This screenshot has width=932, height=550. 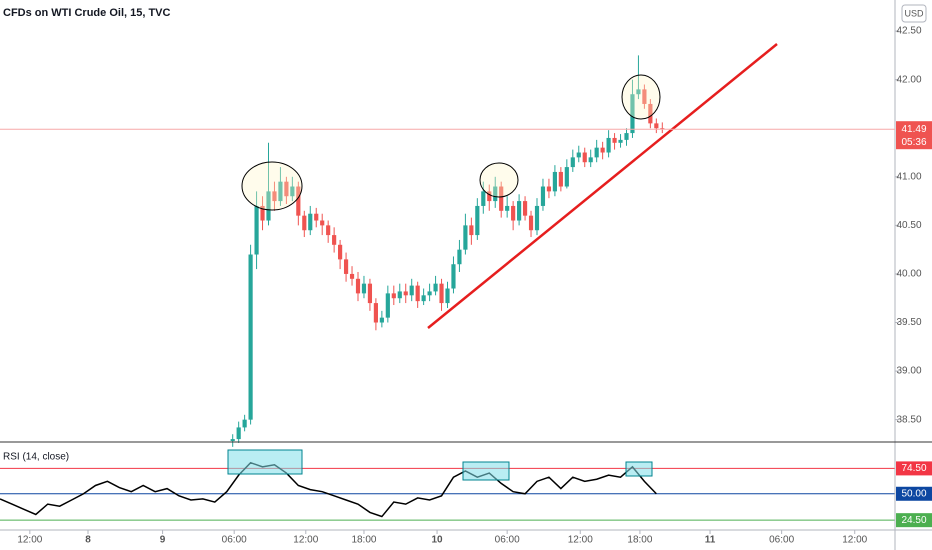 I want to click on y-tick-label: 74.50, so click(x=913, y=468).